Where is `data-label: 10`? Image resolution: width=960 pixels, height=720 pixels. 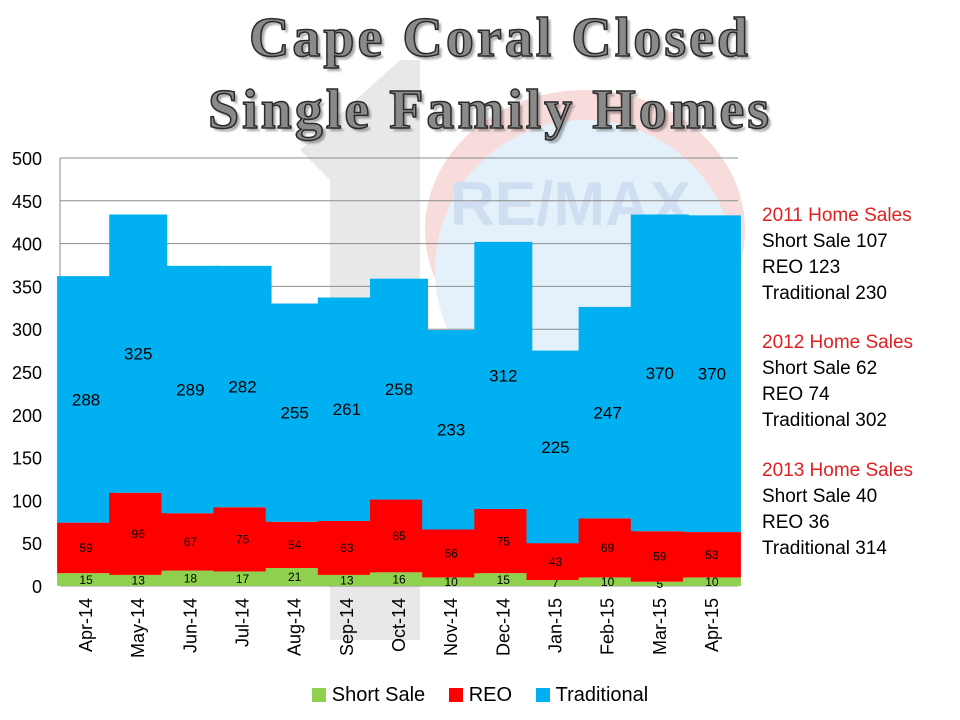 data-label: 10 is located at coordinates (712, 582).